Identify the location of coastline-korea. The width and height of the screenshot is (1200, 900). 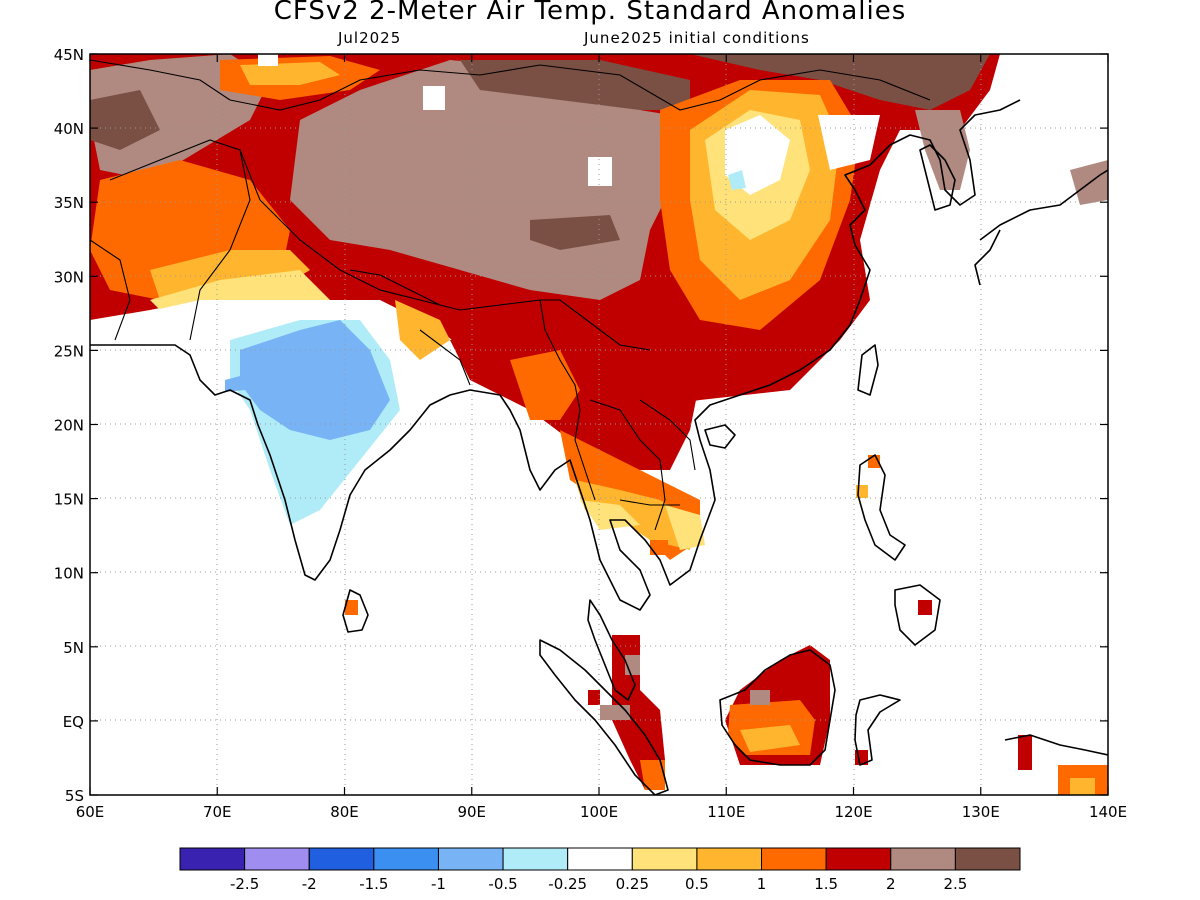
(937, 177).